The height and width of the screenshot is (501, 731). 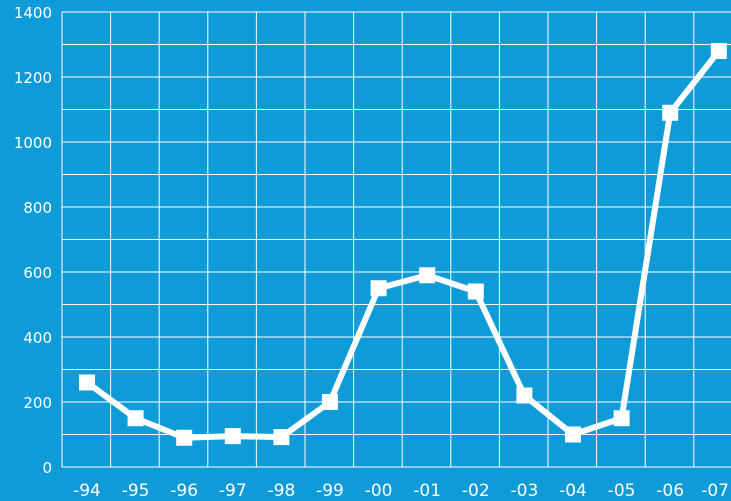 What do you see at coordinates (37, 403) in the screenshot?
I see `y-tick-label: 200` at bounding box center [37, 403].